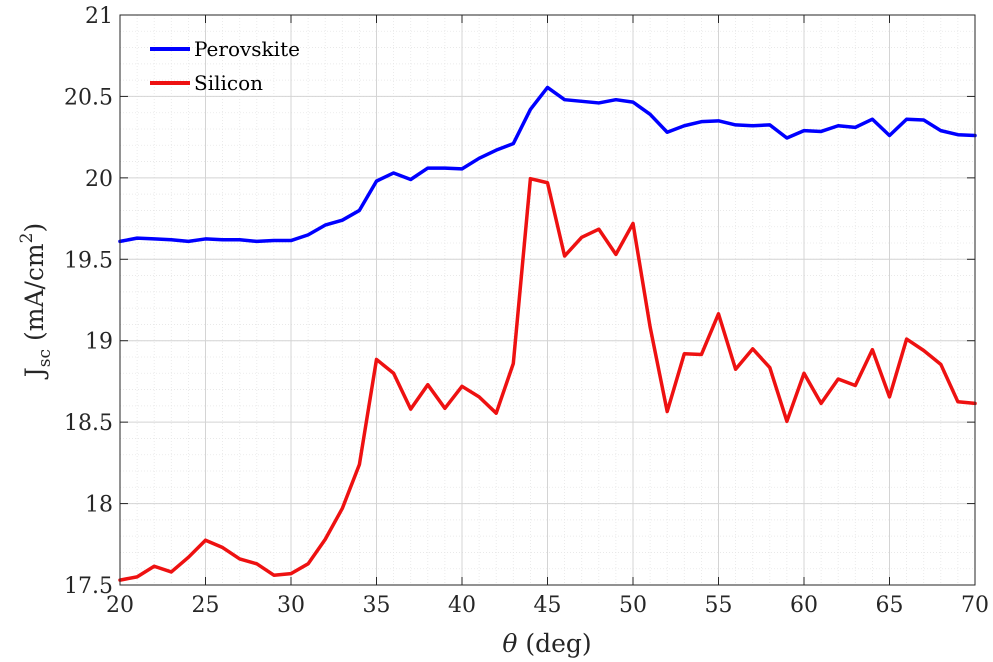  I want to click on y-tick-label: 20, so click(99, 179).